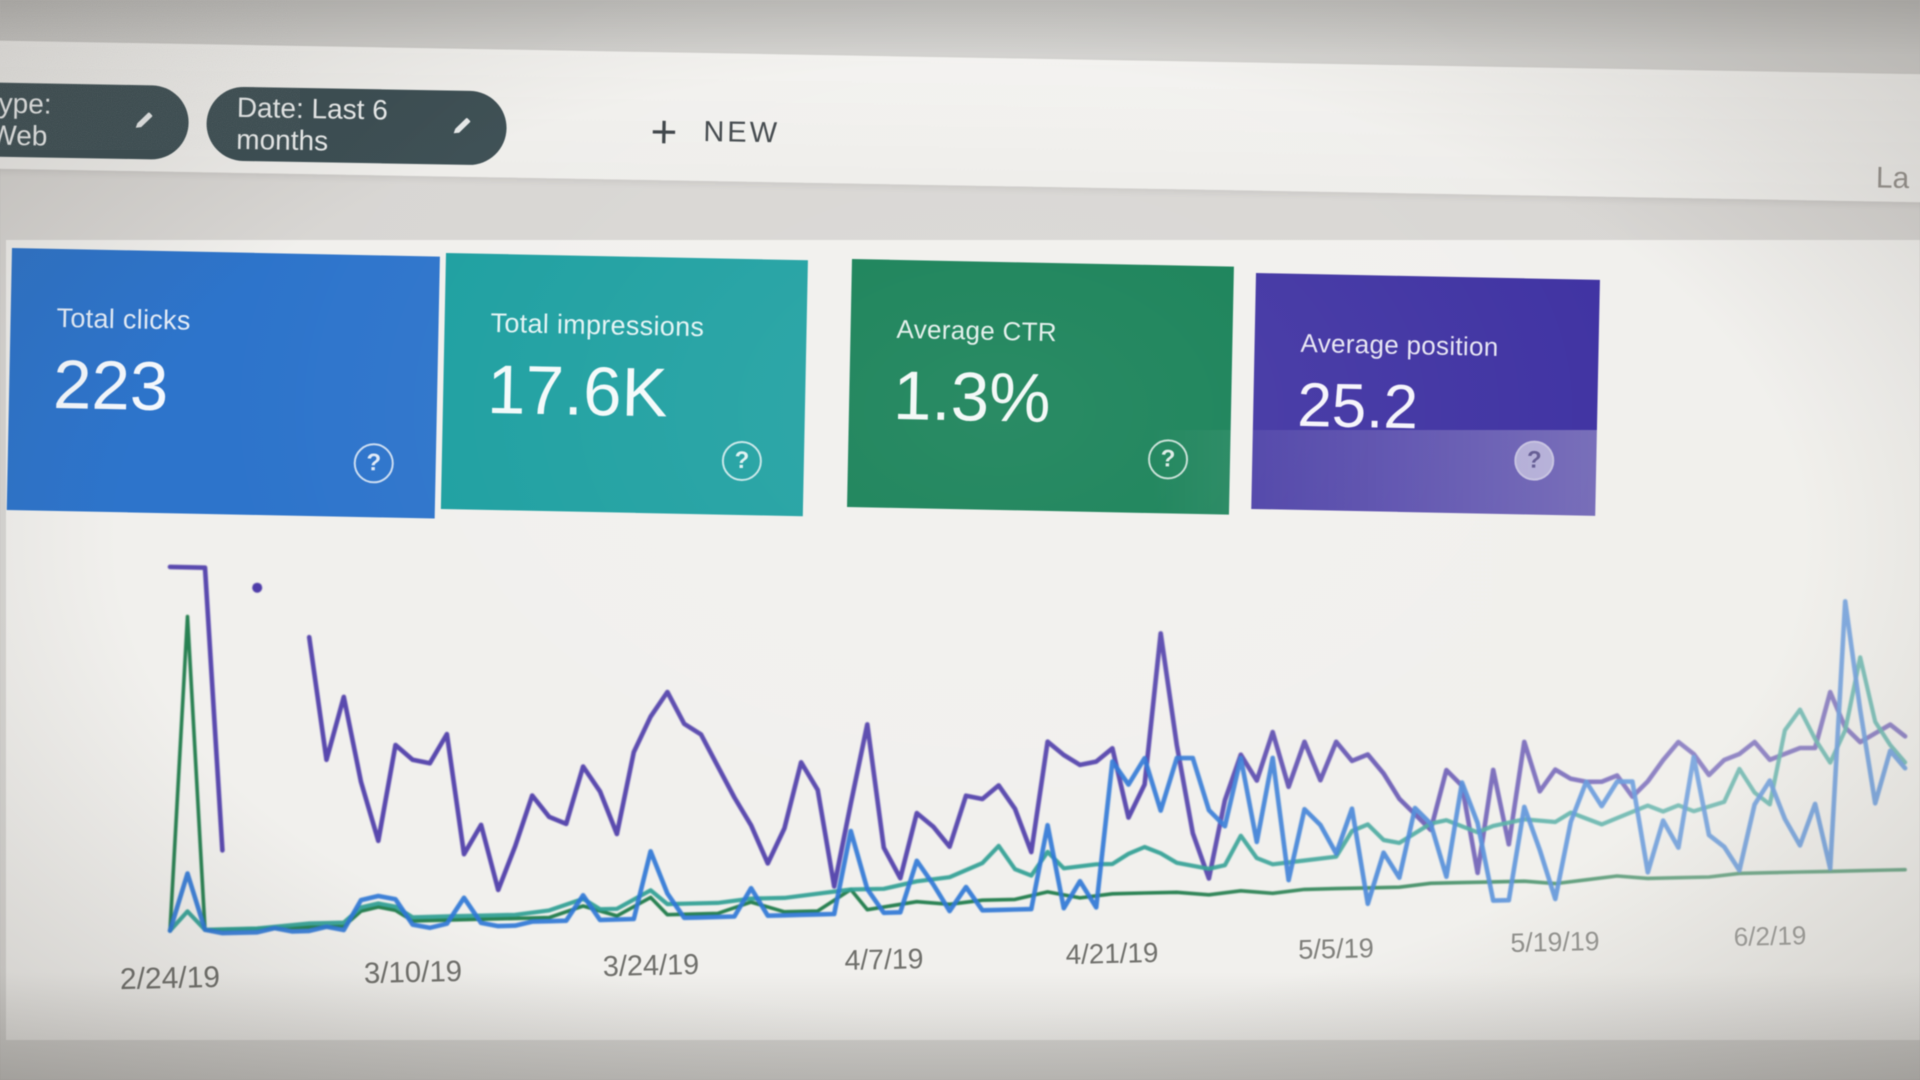 Image resolution: width=1920 pixels, height=1080 pixels. What do you see at coordinates (462, 125) in the screenshot?
I see `edit-pencil-icon` at bounding box center [462, 125].